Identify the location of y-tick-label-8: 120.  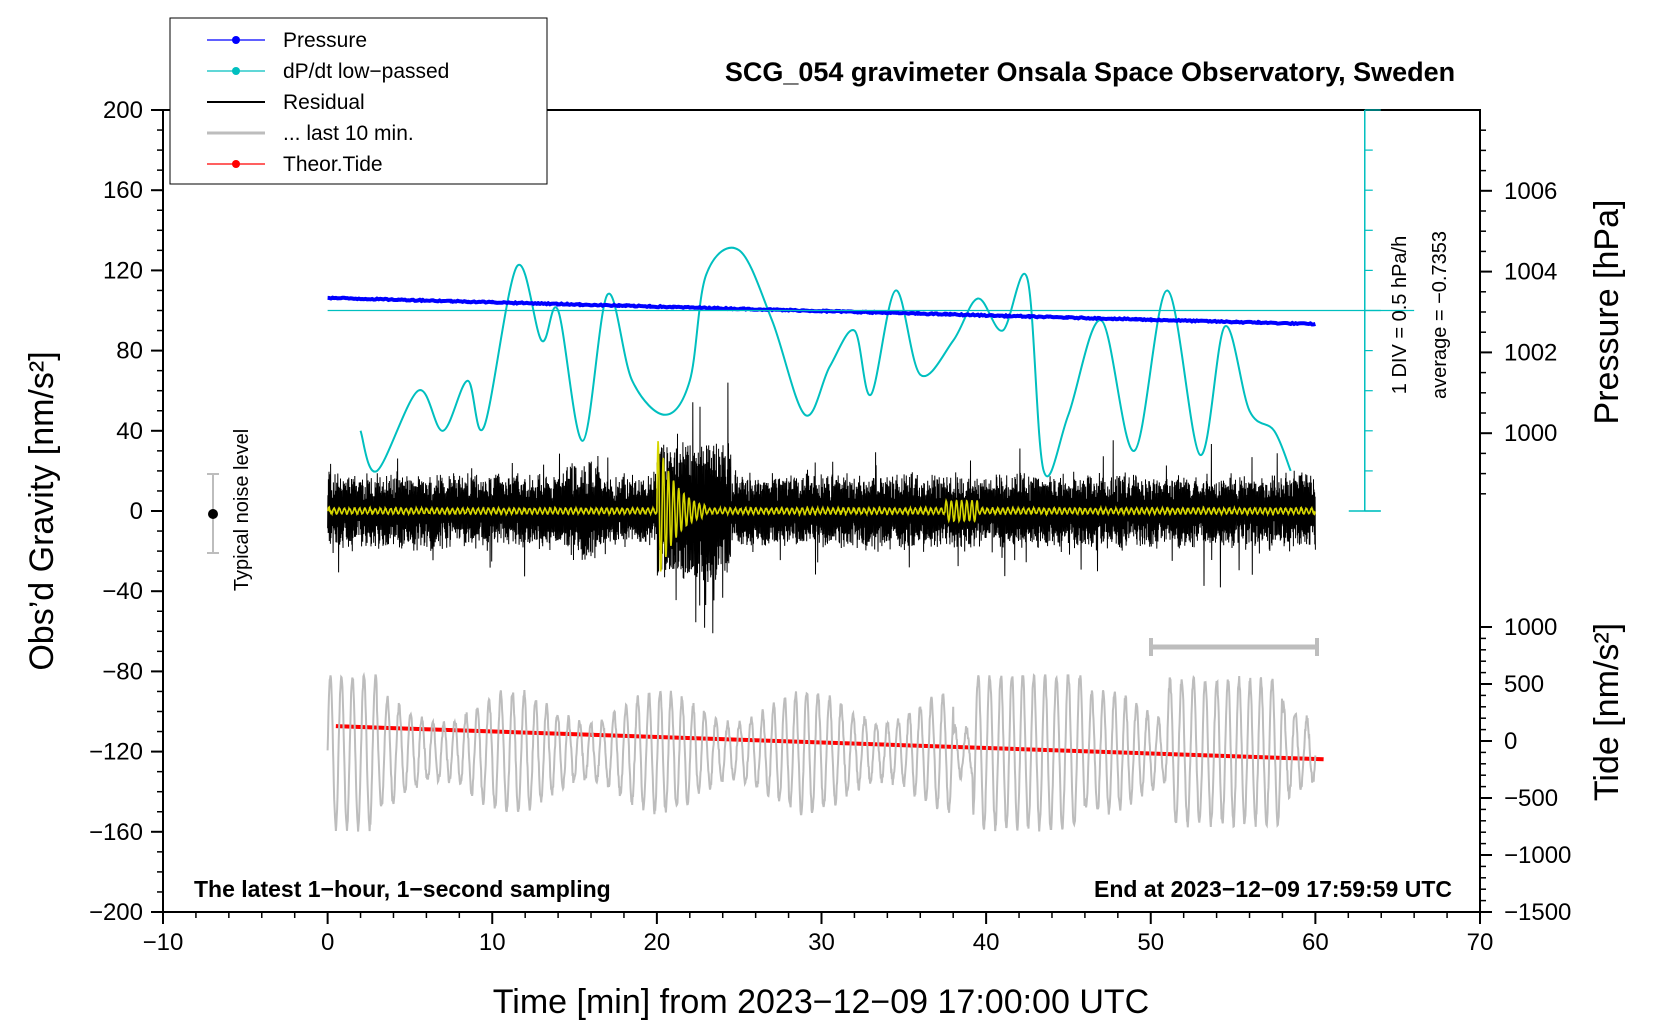
(123, 270).